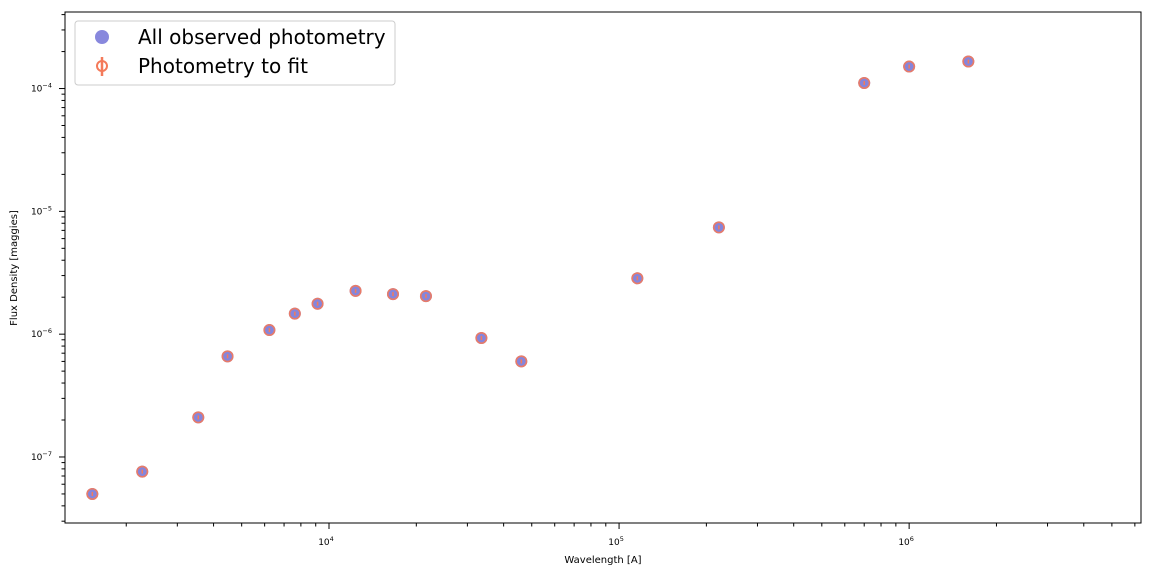 The width and height of the screenshot is (1152, 576). What do you see at coordinates (47, 331) in the screenshot?
I see `y-tick-label-exponent: −6` at bounding box center [47, 331].